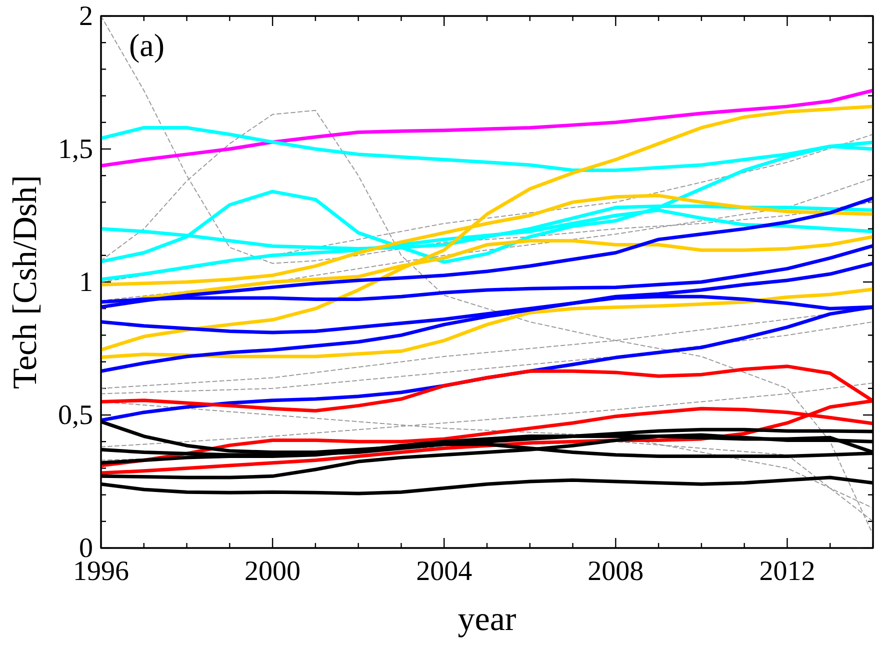 The height and width of the screenshot is (648, 886). Describe the element at coordinates (25, 282) in the screenshot. I see `y-axis-title: Tech [Csh/Dsh]` at that location.